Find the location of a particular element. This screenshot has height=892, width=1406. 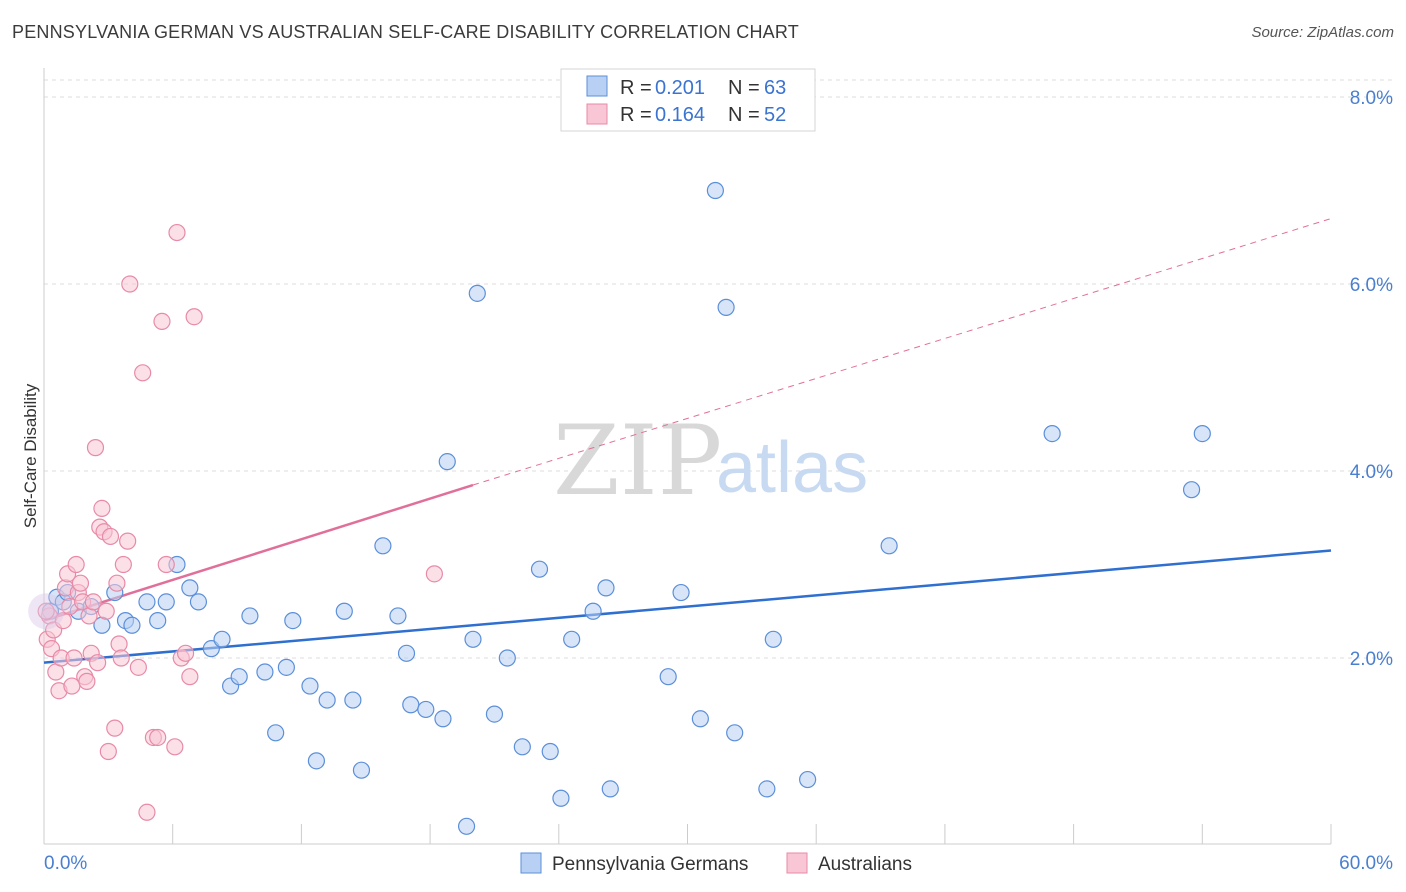

y-tick-label: 2.0% is located at coordinates (1371, 659).